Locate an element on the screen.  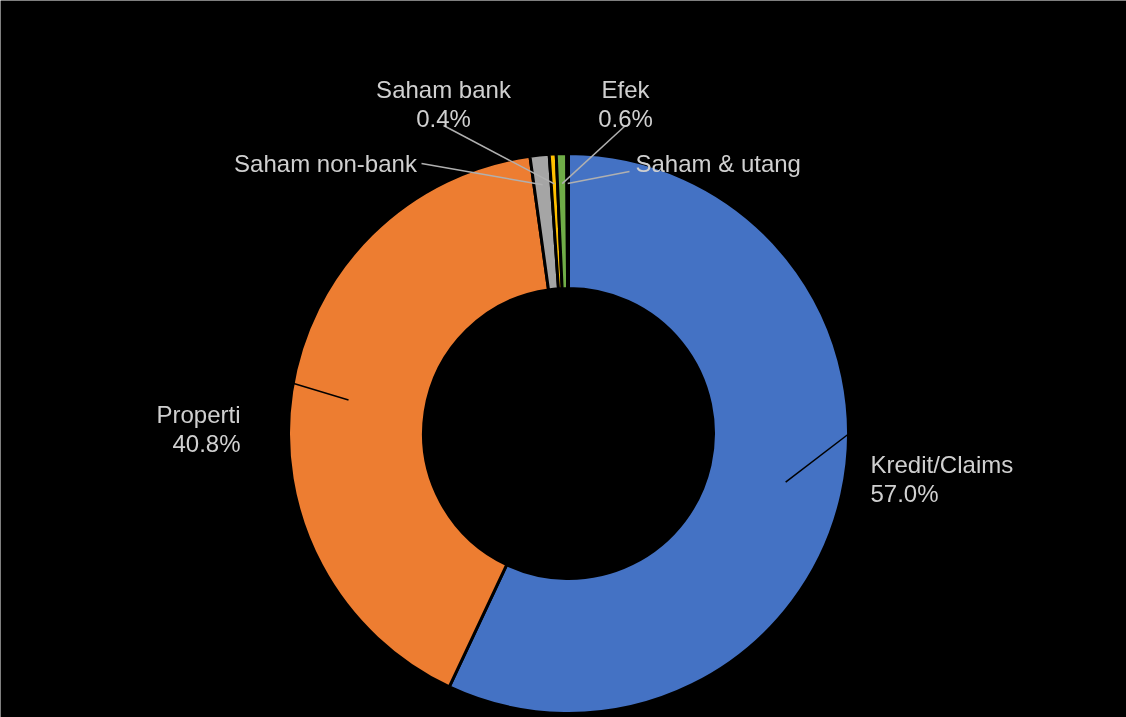
slice-label: Saham & utang is located at coordinates (718, 163).